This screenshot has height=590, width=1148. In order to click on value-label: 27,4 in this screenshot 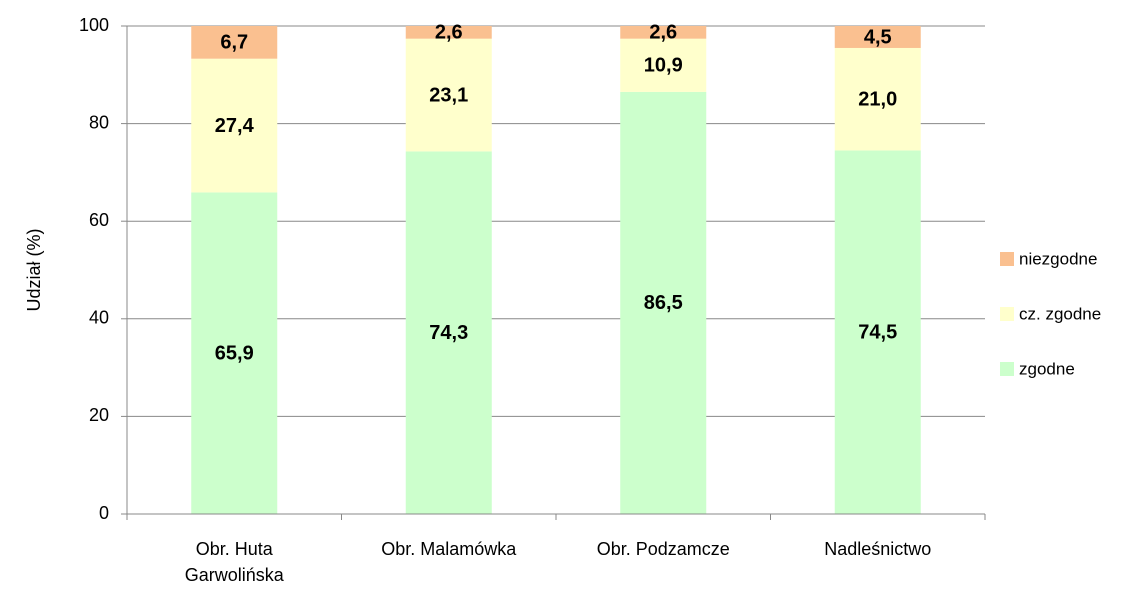, I will do `click(235, 126)`.